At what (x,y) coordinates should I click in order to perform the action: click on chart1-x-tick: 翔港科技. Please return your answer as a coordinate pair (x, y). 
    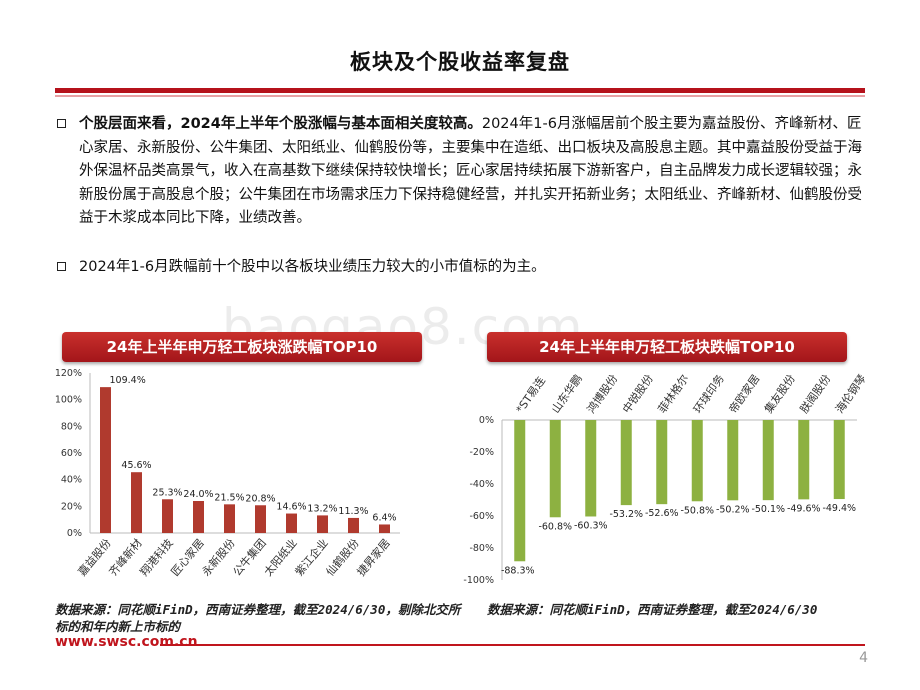
    Looking at the image, I should click on (156, 557).